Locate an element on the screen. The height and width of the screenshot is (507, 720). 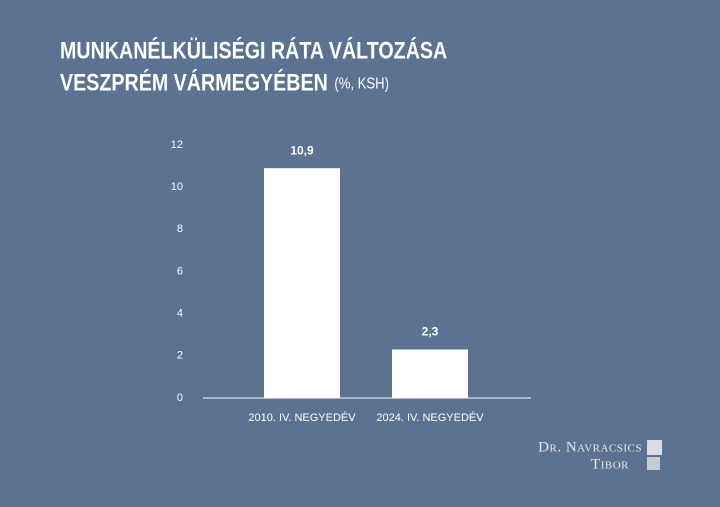
chart-subtitle: (%, KSH) is located at coordinates (361, 83).